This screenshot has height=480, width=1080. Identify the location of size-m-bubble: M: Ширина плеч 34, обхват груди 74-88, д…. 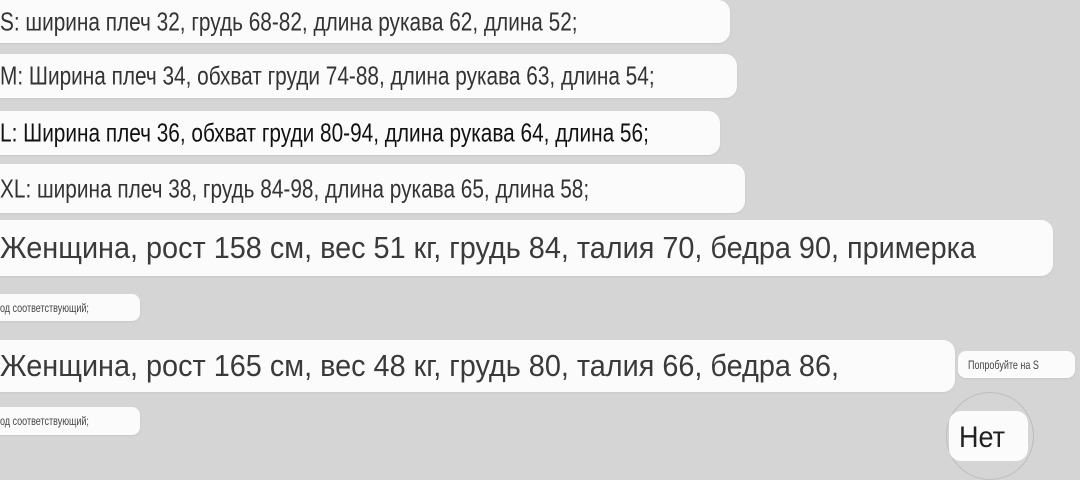
(368, 76).